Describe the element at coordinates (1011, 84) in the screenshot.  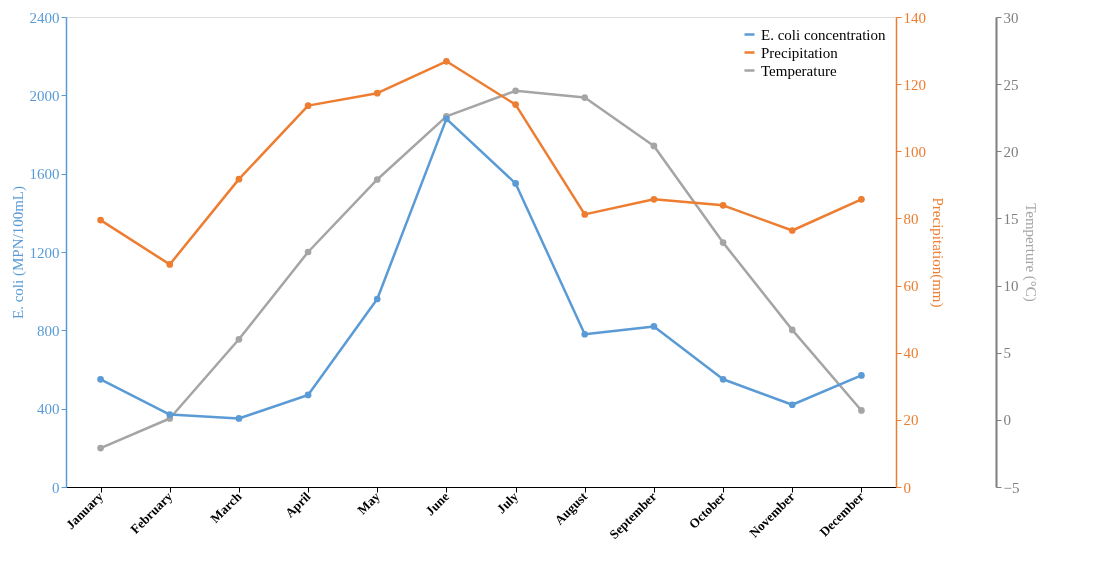
I see `y3-tick-label: 25` at that location.